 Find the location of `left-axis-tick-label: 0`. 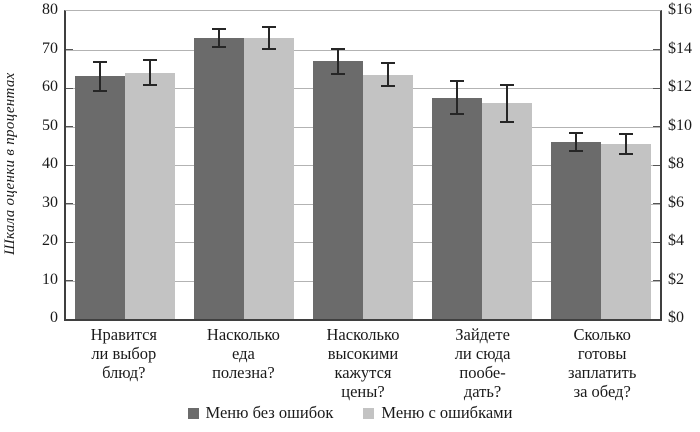

left-axis-tick-label: 0 is located at coordinates (54, 317).